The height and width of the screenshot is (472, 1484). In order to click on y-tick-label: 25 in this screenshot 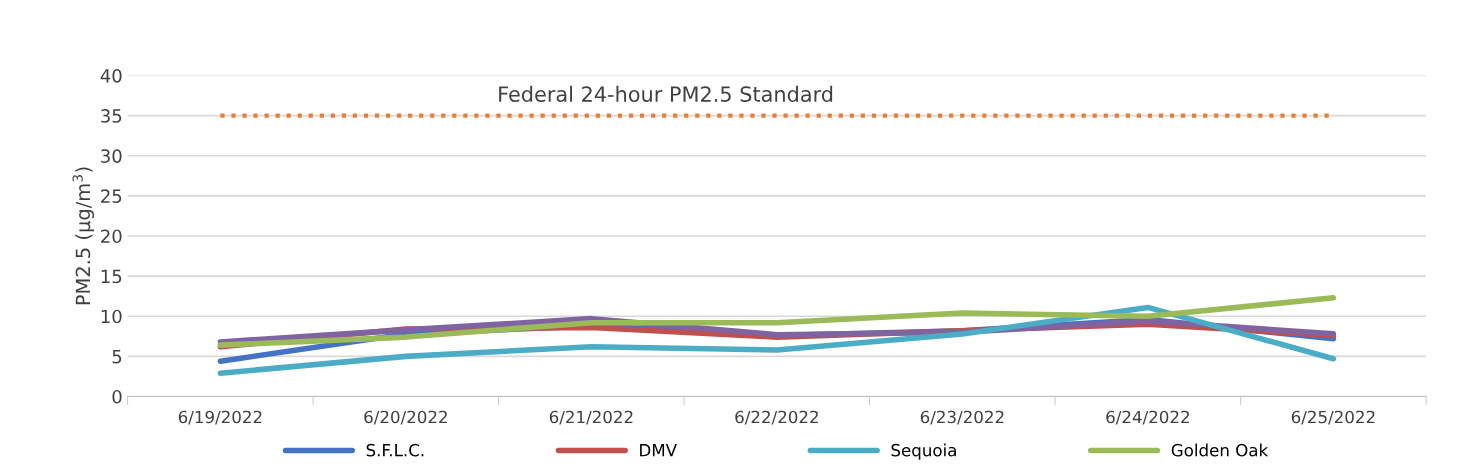, I will do `click(111, 196)`.